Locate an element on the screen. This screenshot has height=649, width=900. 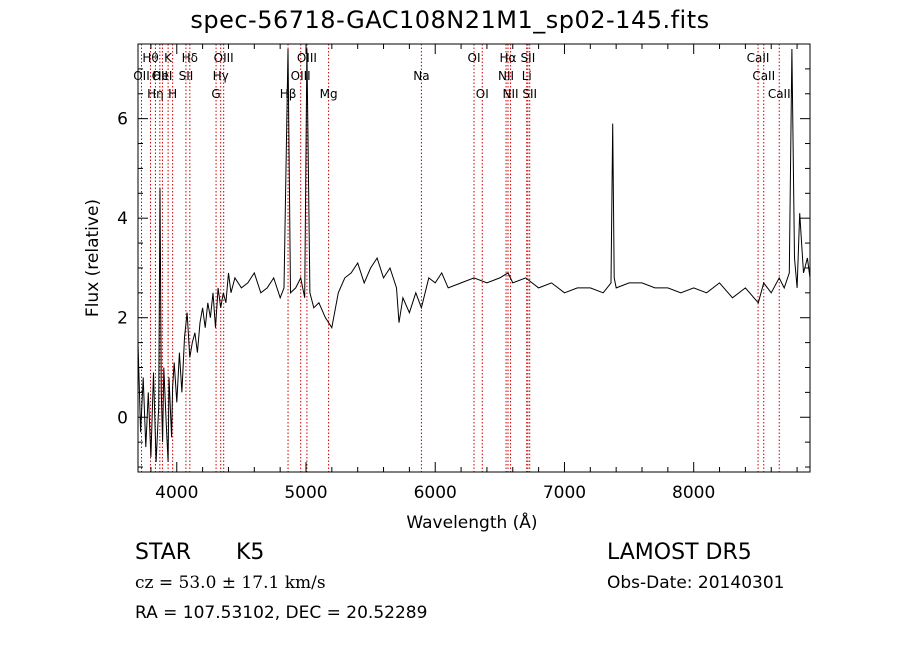
line-label-Hγ: Hγ is located at coordinates (221, 76).